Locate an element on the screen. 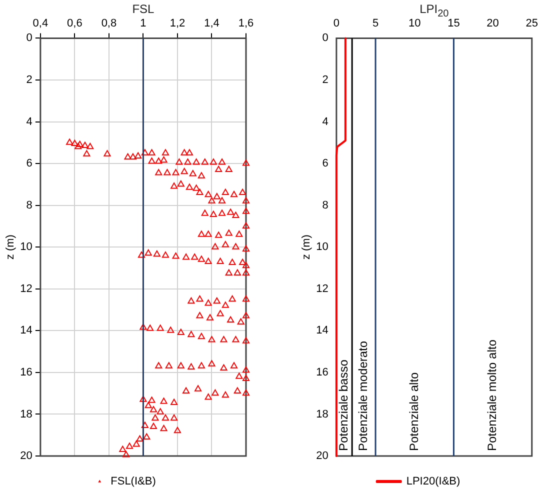  x-tick-label: 15 is located at coordinates (454, 24).